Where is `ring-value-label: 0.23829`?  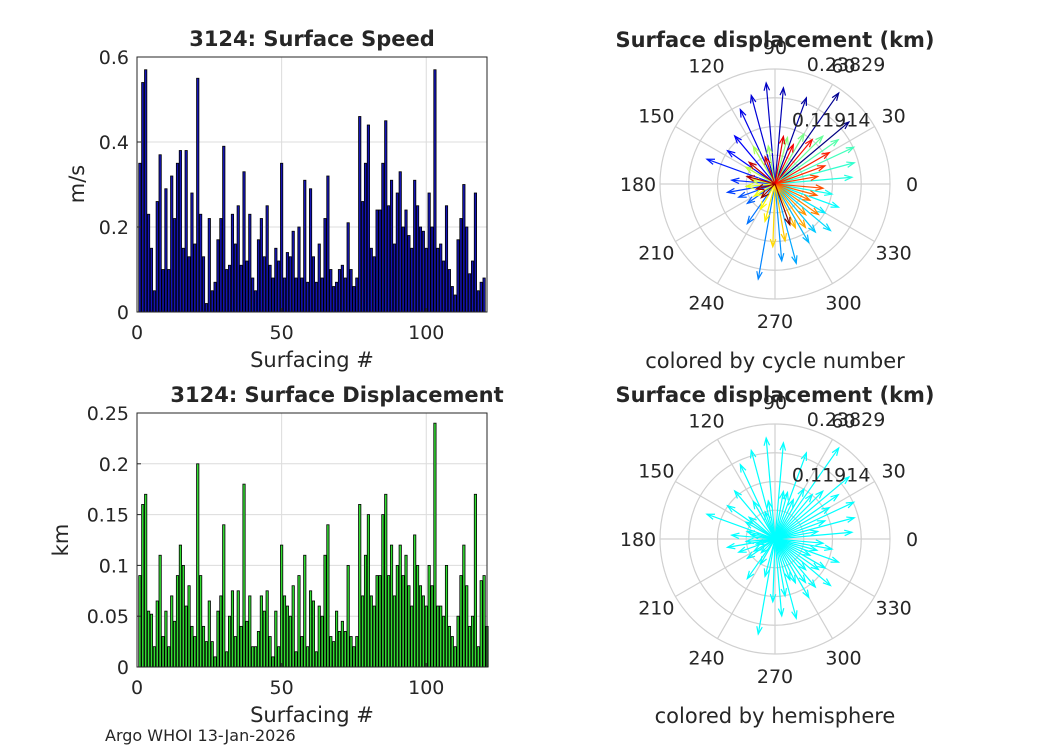
ring-value-label: 0.23829 is located at coordinates (846, 65).